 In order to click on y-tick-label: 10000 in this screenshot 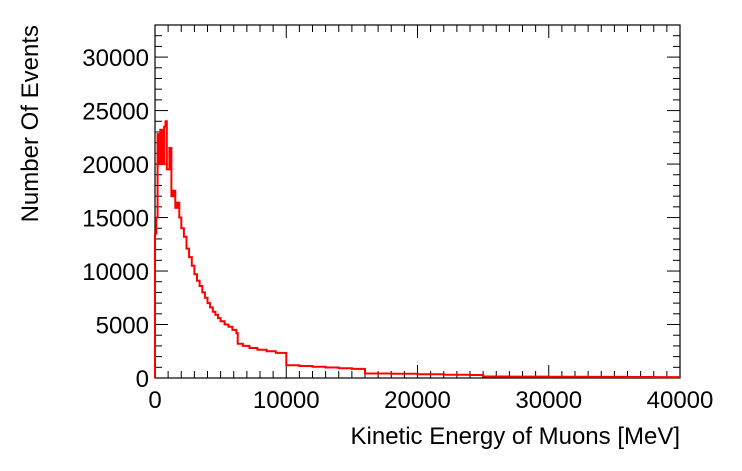, I will do `click(115, 272)`.